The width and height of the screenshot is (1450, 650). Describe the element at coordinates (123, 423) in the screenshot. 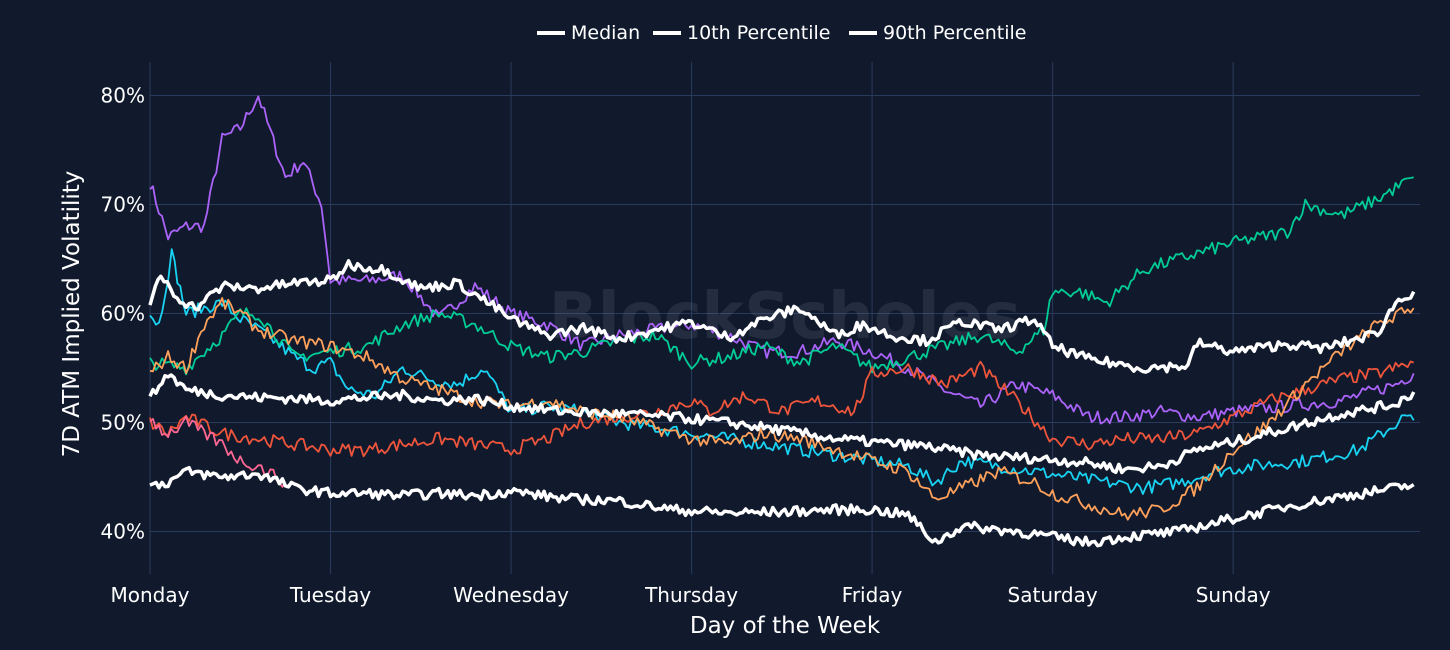

I see `y-tick-label: 50%` at that location.